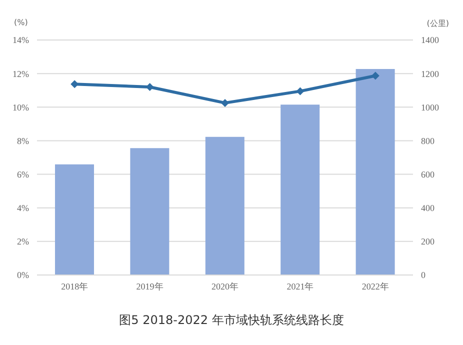  I want to click on y-tick-label: 12%, so click(21, 73).